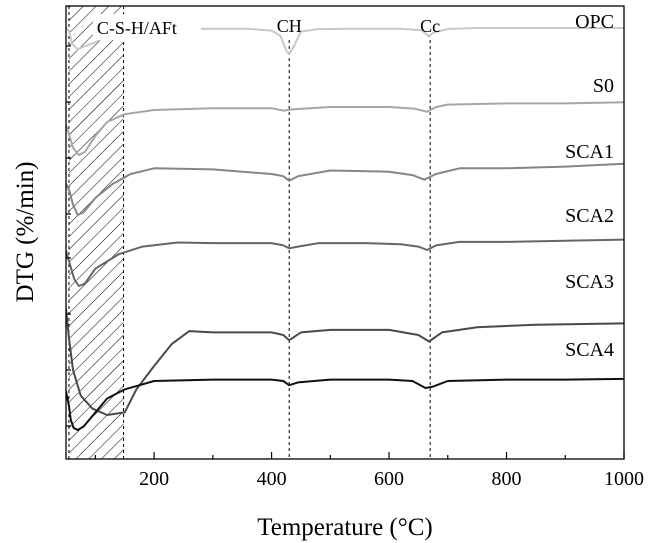  Describe the element at coordinates (266, 27) in the screenshot. I see `annotation-label-layer: C-S-H/AFt CH Cc` at that location.